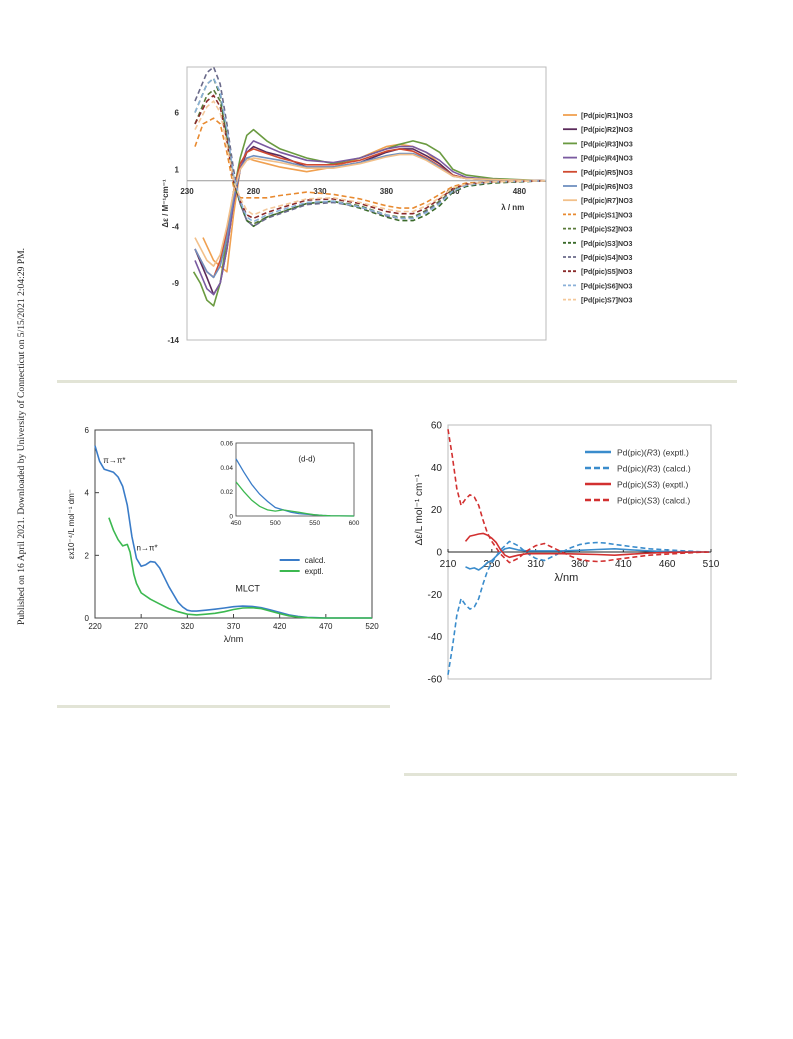 The height and width of the screenshot is (1039, 793). I want to click on x-tick-label: 410, so click(623, 564).